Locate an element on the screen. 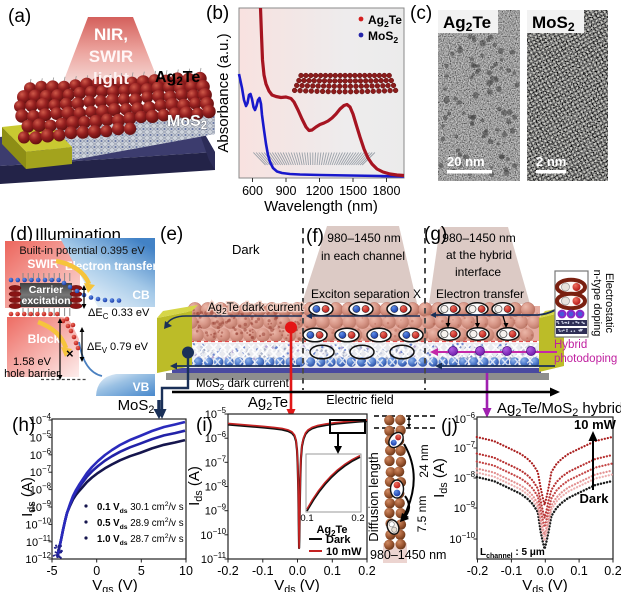 This screenshot has height=597, width=621. svg-text: 1500 is located at coordinates (353, 191).